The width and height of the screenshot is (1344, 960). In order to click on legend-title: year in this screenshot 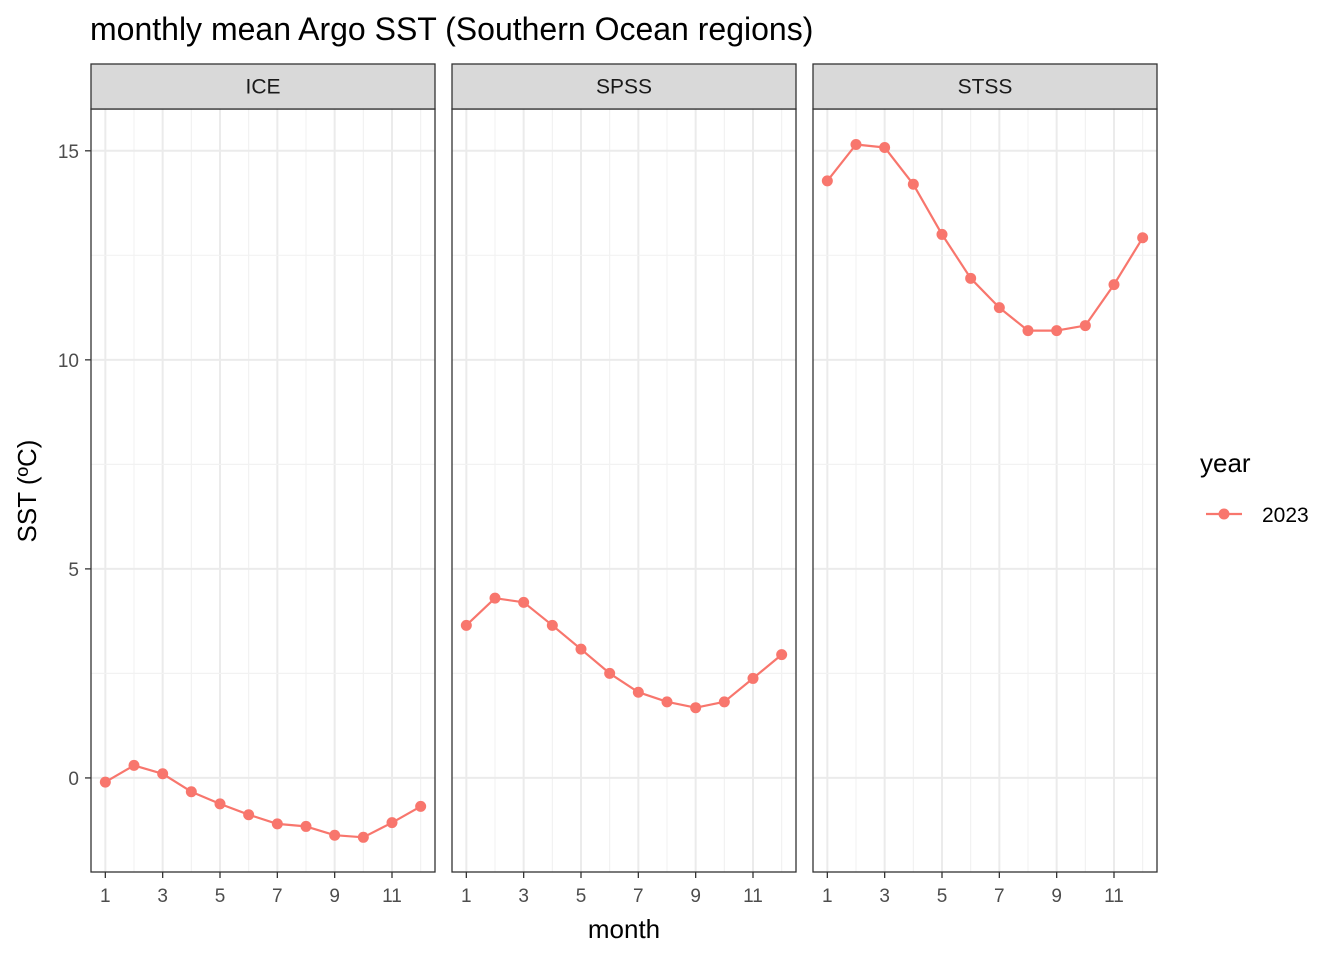, I will do `click(1225, 463)`.